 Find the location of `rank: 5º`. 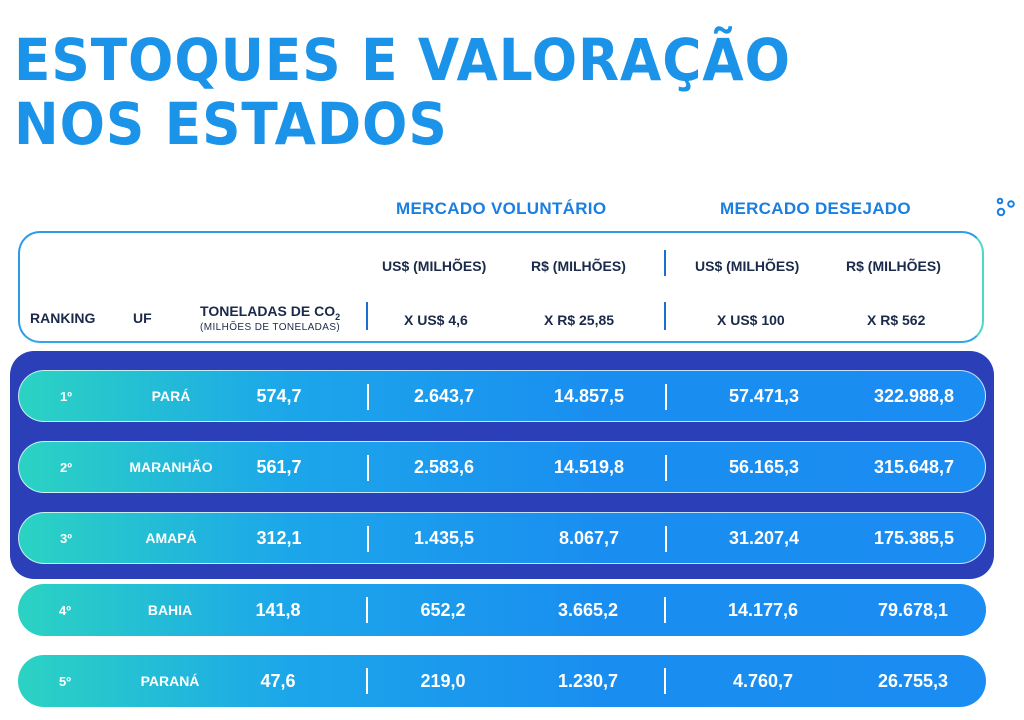

rank: 5º is located at coordinates (65, 681).